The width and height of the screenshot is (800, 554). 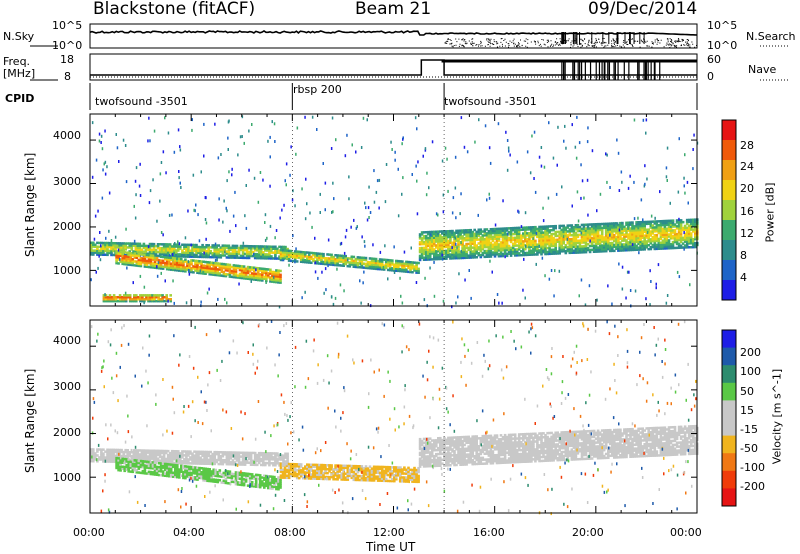 What do you see at coordinates (67, 477) in the screenshot?
I see `velocity-ytick: 1000` at bounding box center [67, 477].